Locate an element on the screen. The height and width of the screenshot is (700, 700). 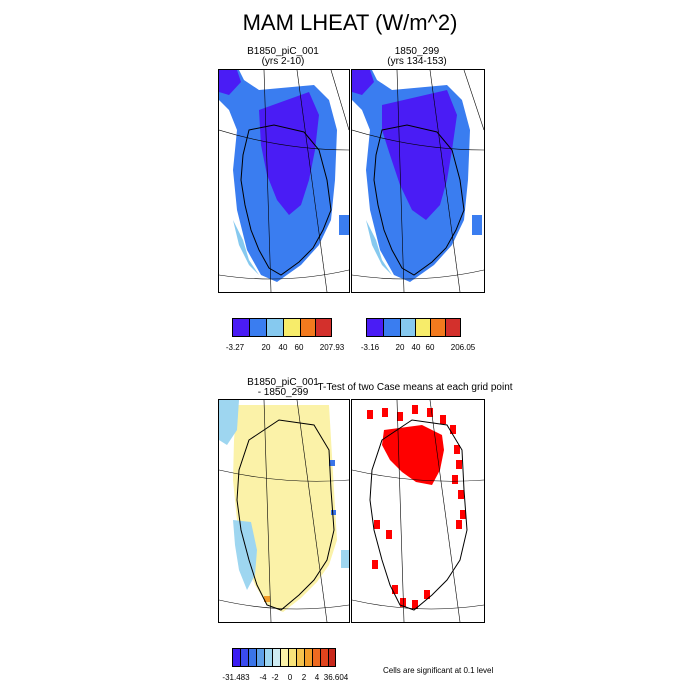
colorbar-tick-label: 2 is located at coordinates (304, 677).